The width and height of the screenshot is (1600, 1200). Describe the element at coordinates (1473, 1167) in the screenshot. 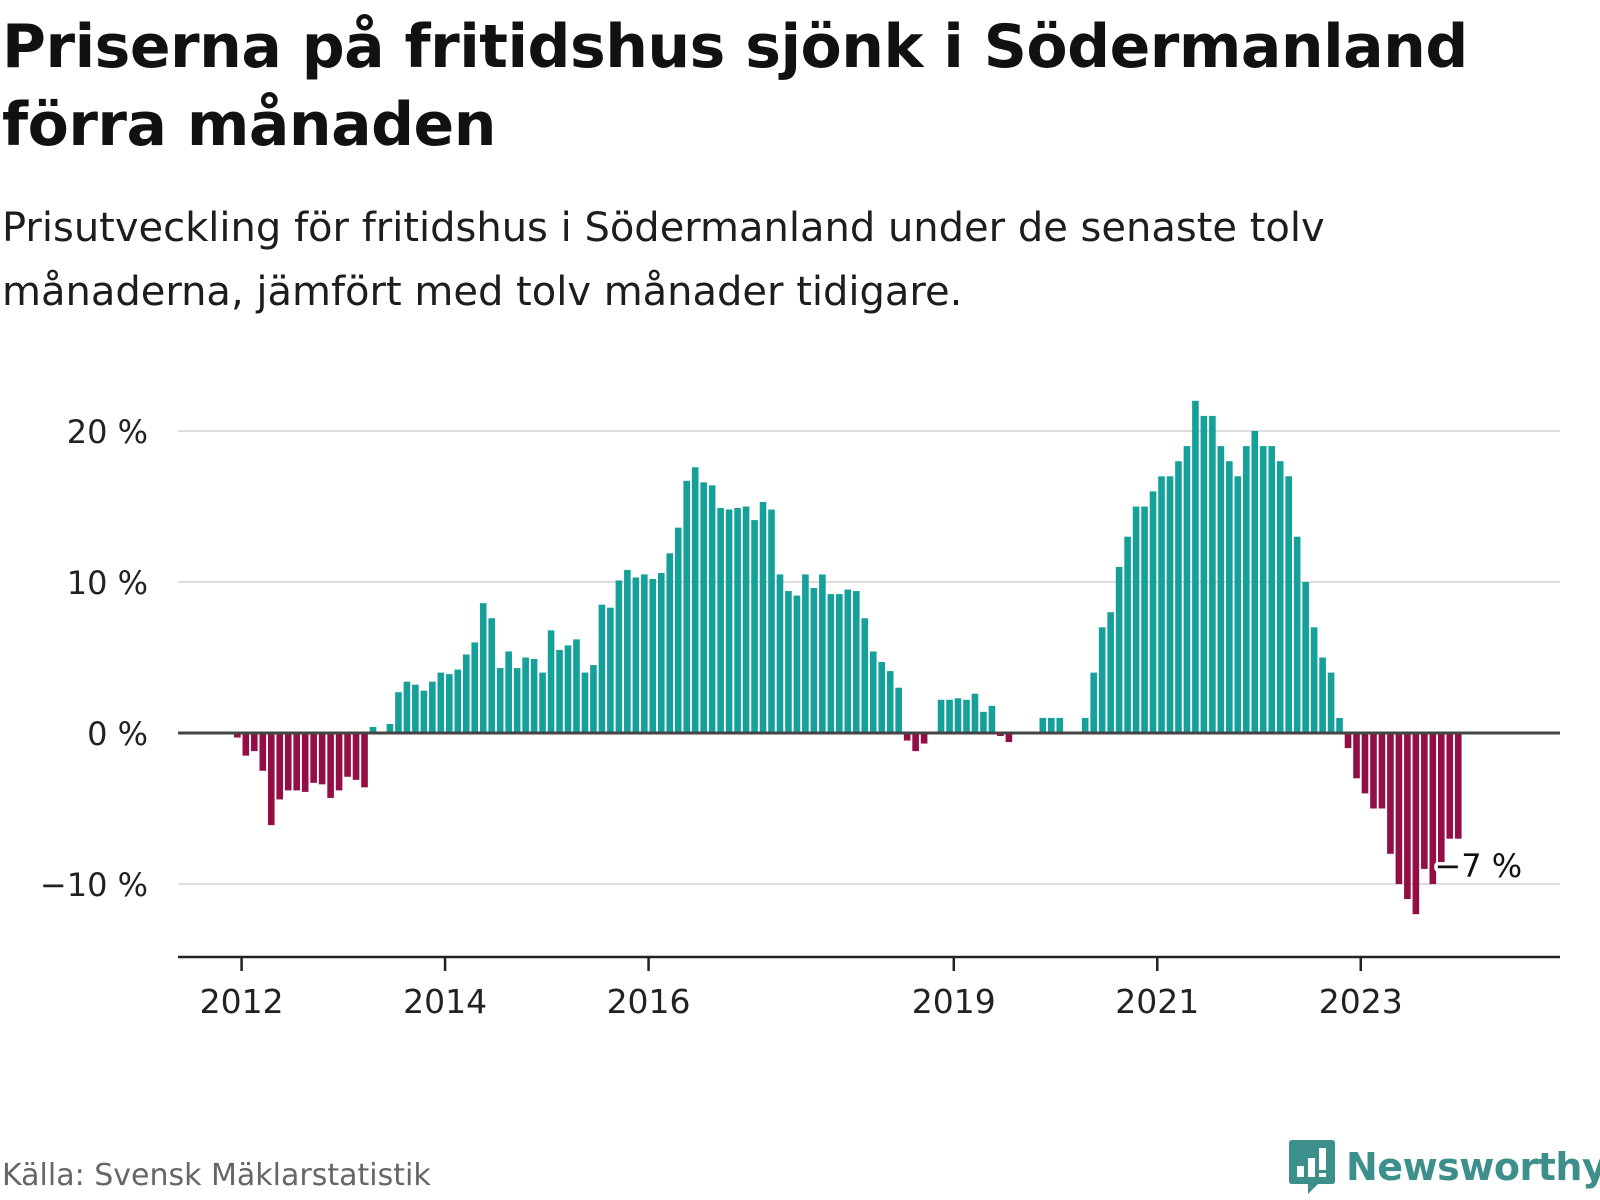

I see `brand-name: Newsworthy` at that location.